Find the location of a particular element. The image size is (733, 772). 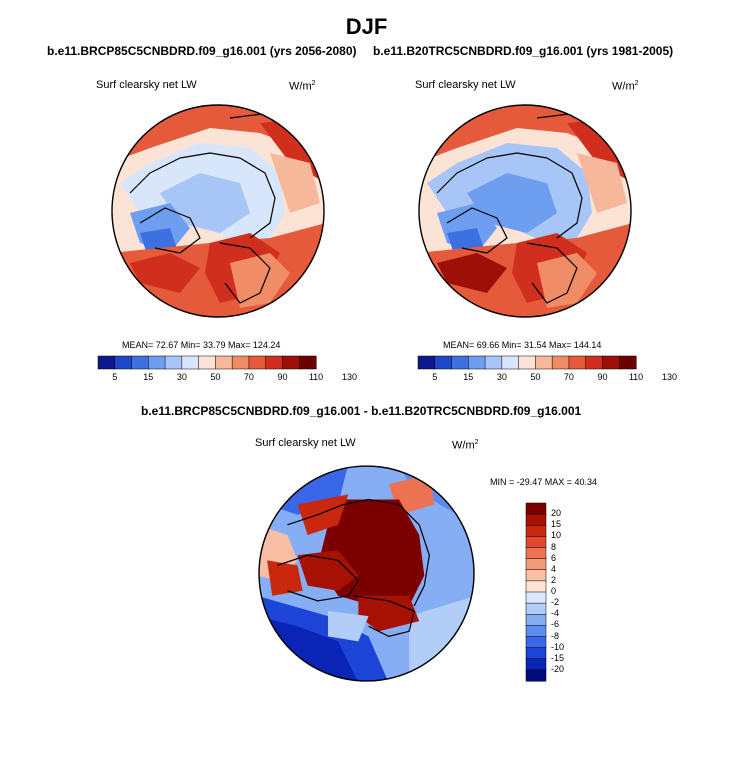

colorbar-tick-label: 6 is located at coordinates (554, 557).